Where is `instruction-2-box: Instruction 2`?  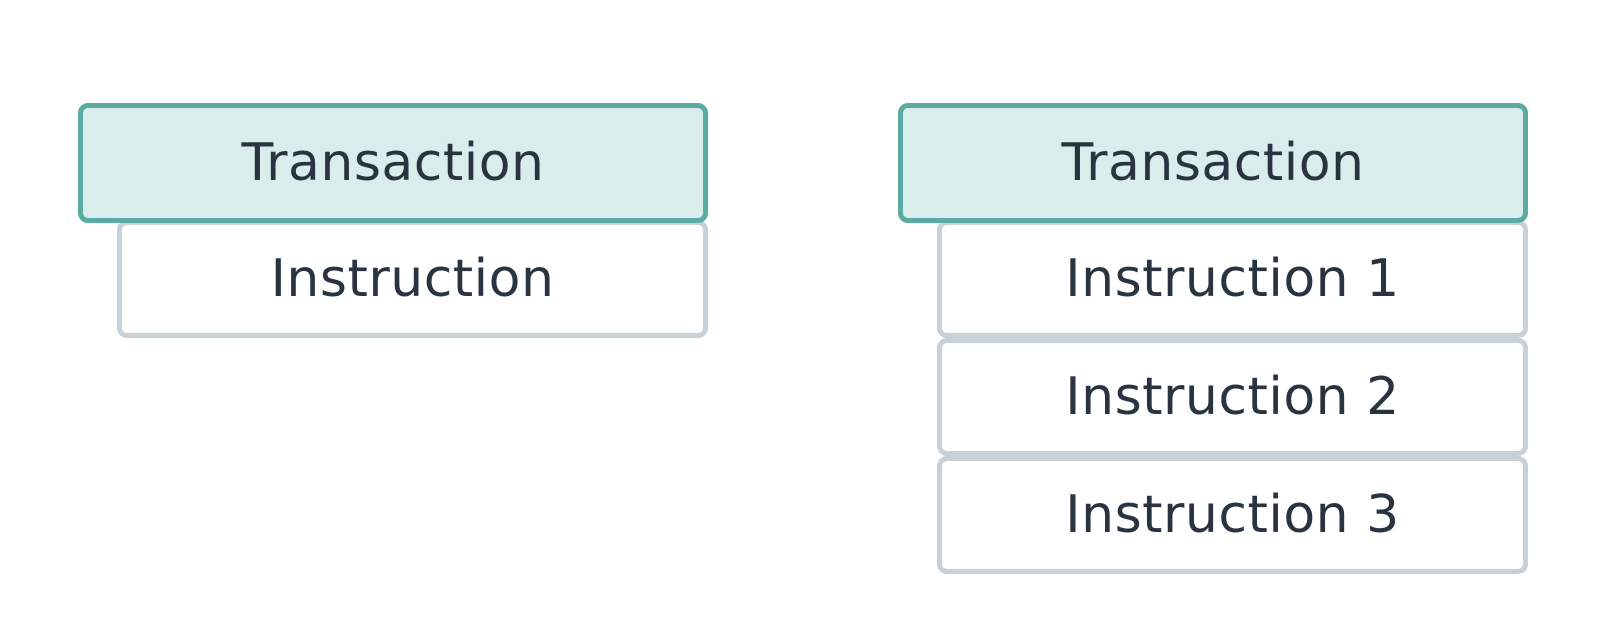
instruction-2-box: Instruction 2 is located at coordinates (1232, 397).